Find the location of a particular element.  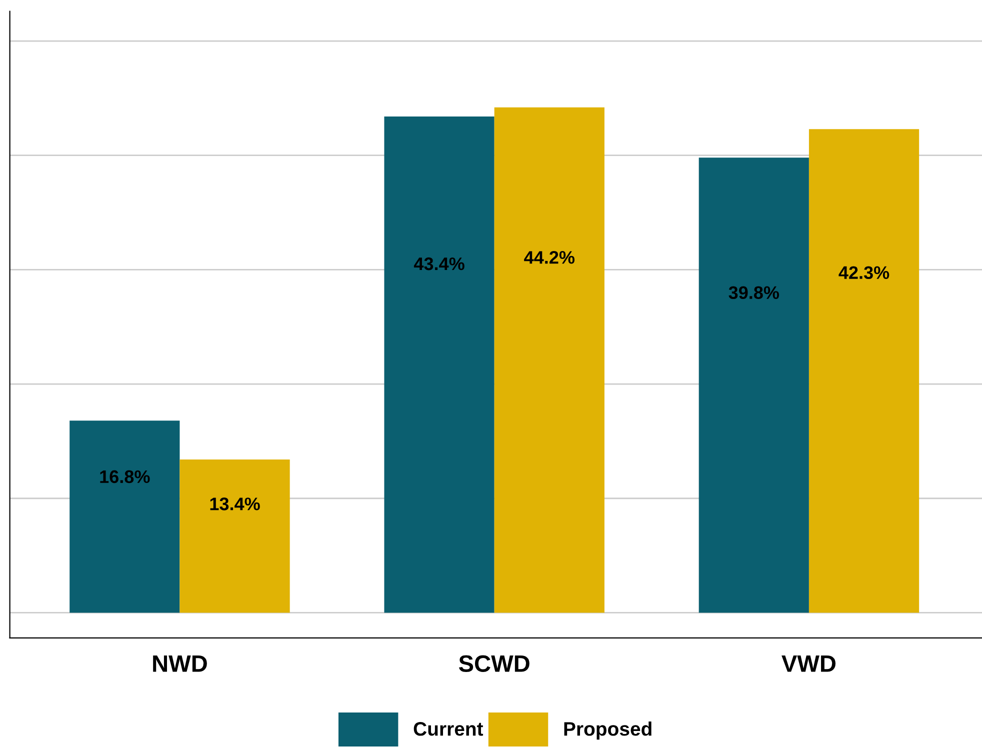

data-label: 16.8% is located at coordinates (125, 477).